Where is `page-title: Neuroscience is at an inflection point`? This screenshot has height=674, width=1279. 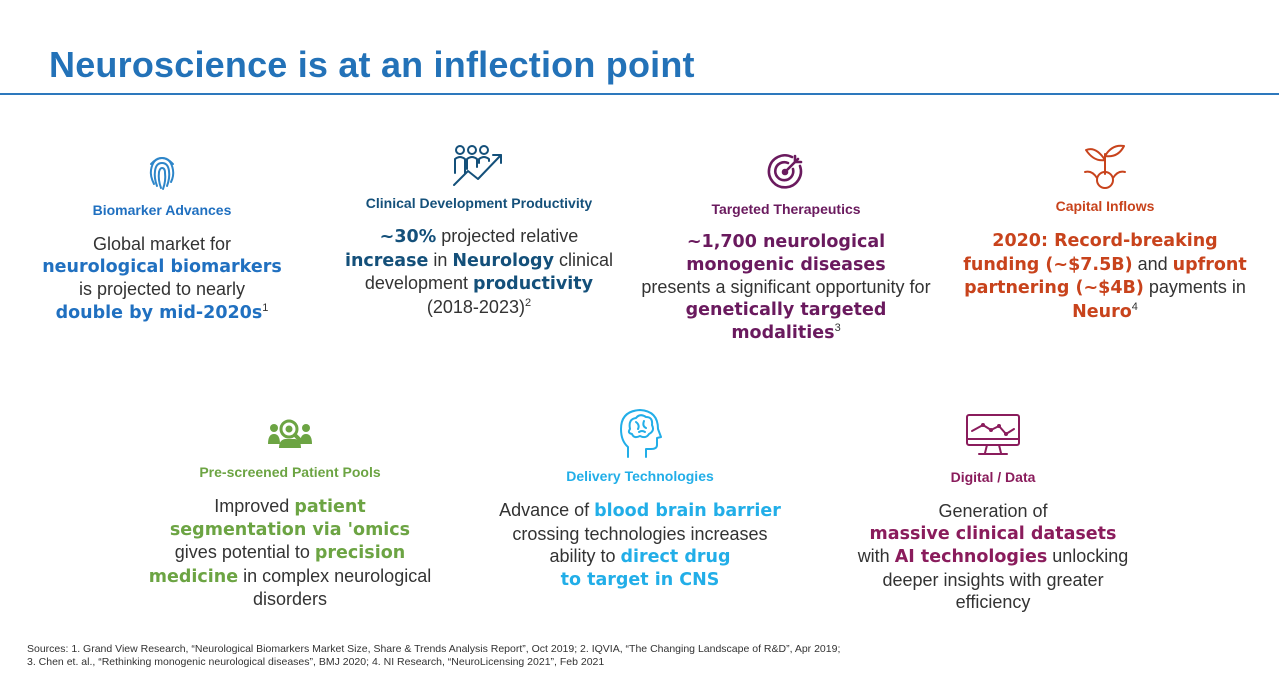 page-title: Neuroscience is at an inflection point is located at coordinates (372, 64).